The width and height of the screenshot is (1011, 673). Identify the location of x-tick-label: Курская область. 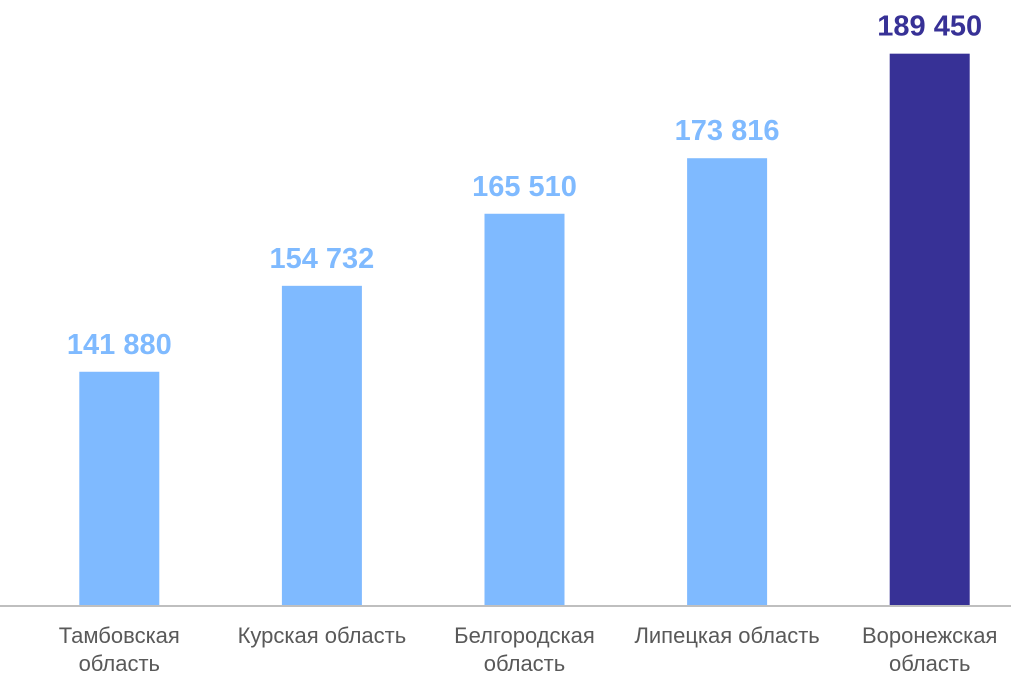
(322, 635).